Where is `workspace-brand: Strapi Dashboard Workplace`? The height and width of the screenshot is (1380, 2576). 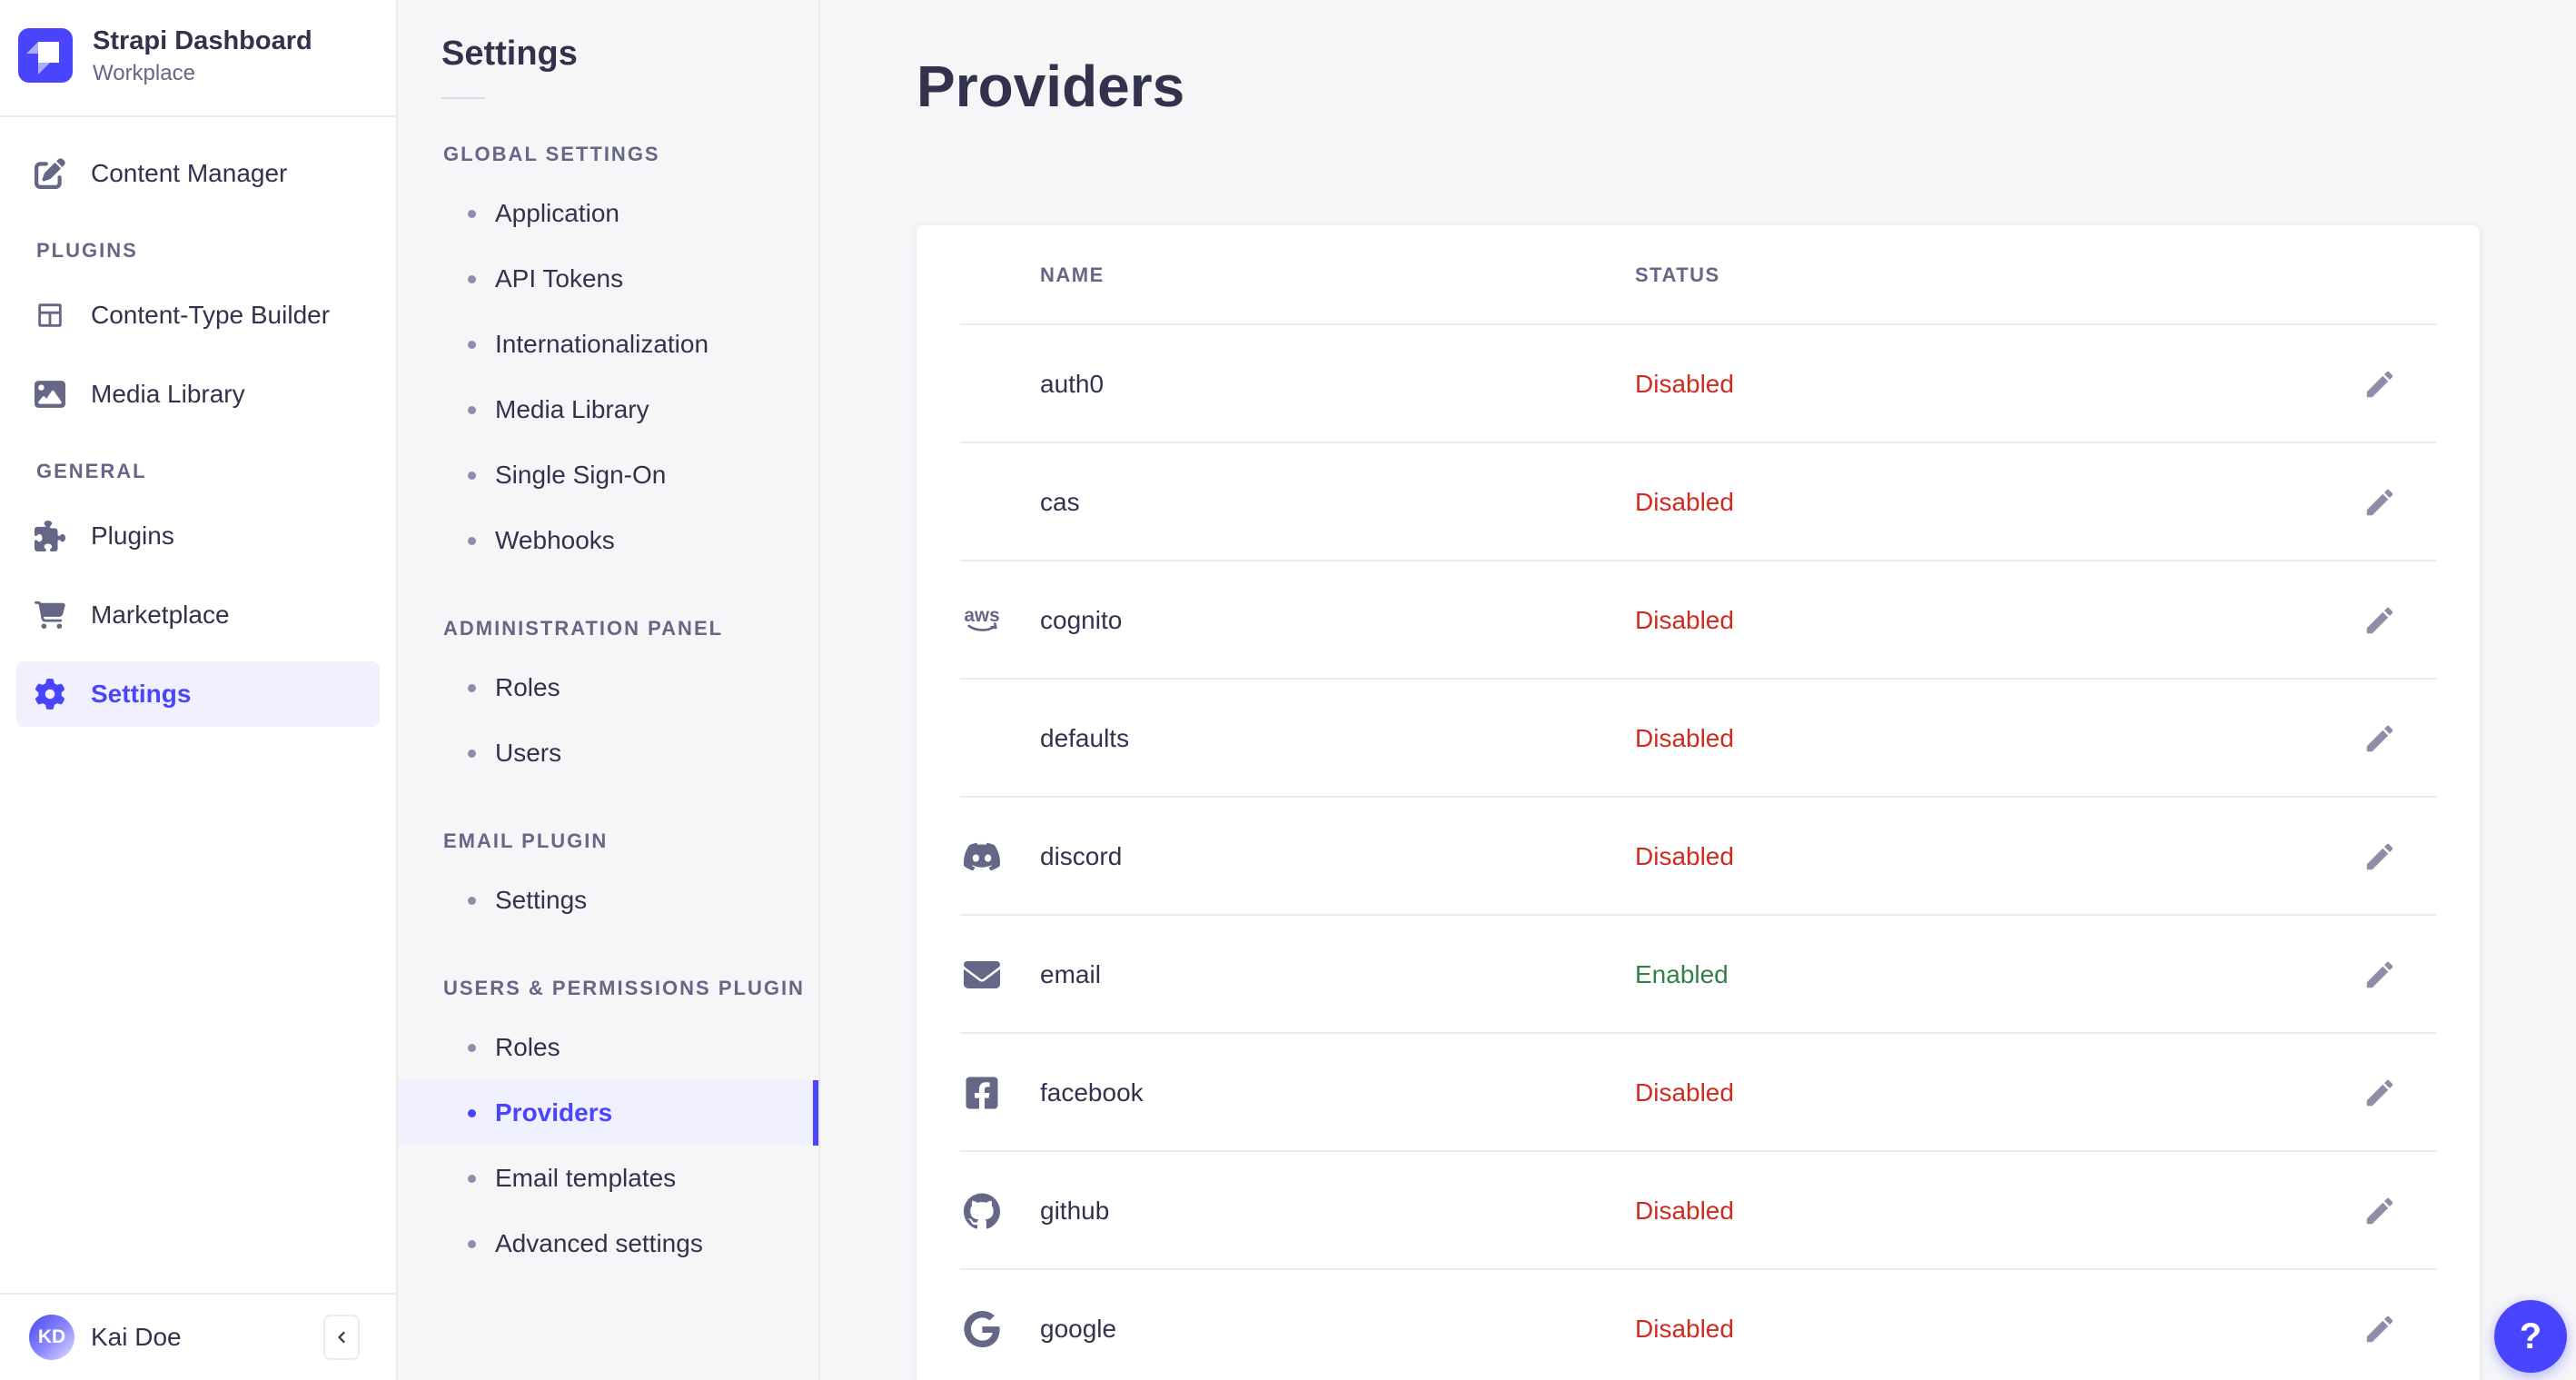 workspace-brand: Strapi Dashboard Workplace is located at coordinates (198, 57).